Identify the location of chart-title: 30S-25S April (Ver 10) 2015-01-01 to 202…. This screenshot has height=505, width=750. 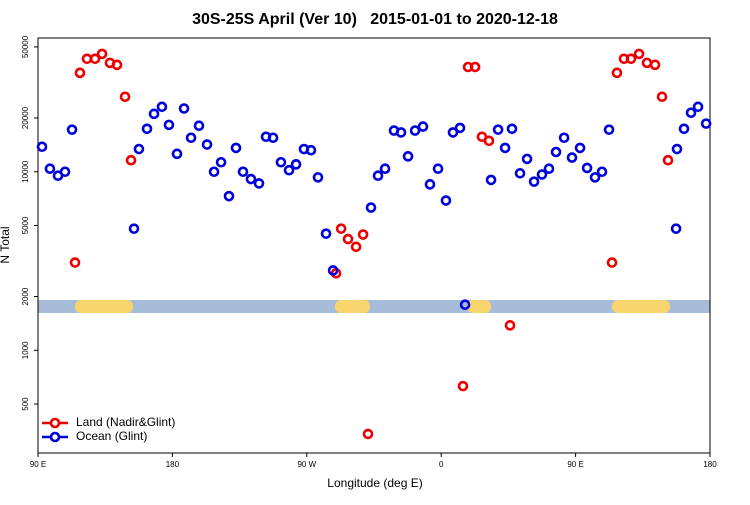
(375, 19).